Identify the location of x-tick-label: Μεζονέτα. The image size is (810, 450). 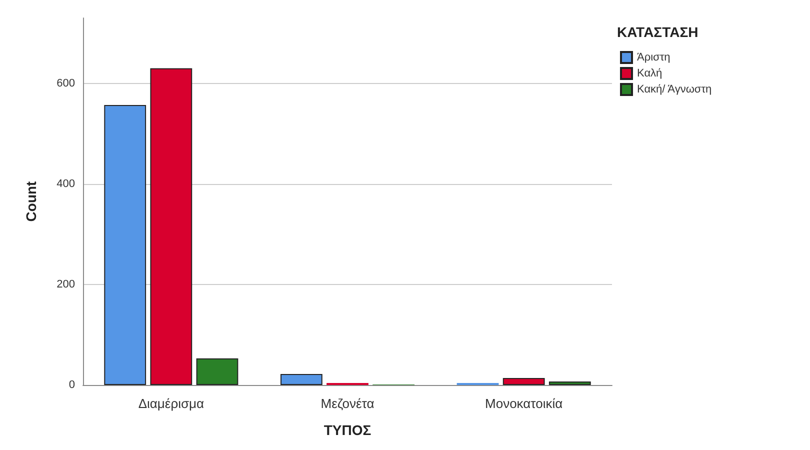
(347, 403).